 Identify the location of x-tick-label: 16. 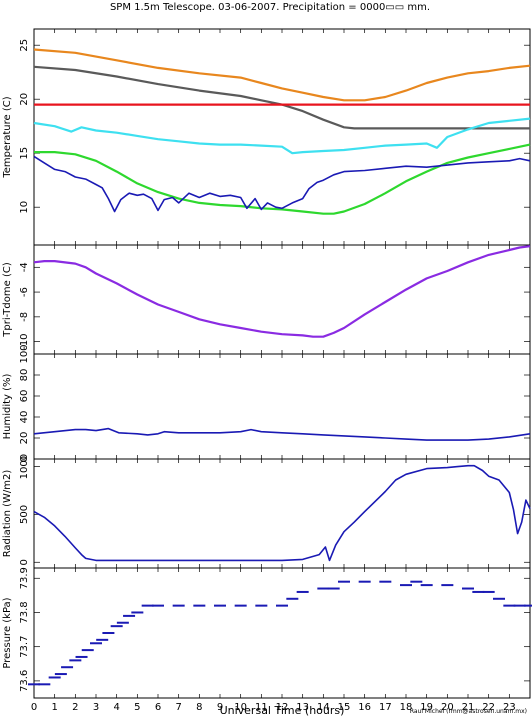
(364, 707).